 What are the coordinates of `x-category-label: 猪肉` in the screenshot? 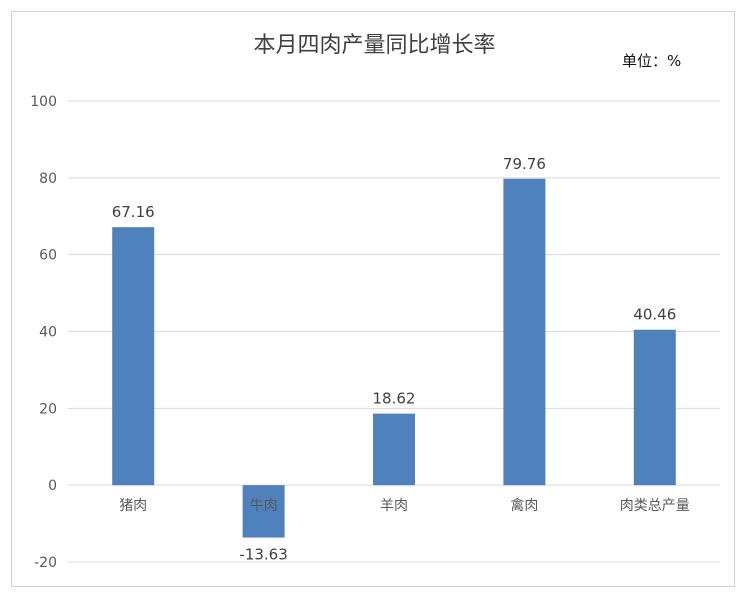 It's located at (133, 506).